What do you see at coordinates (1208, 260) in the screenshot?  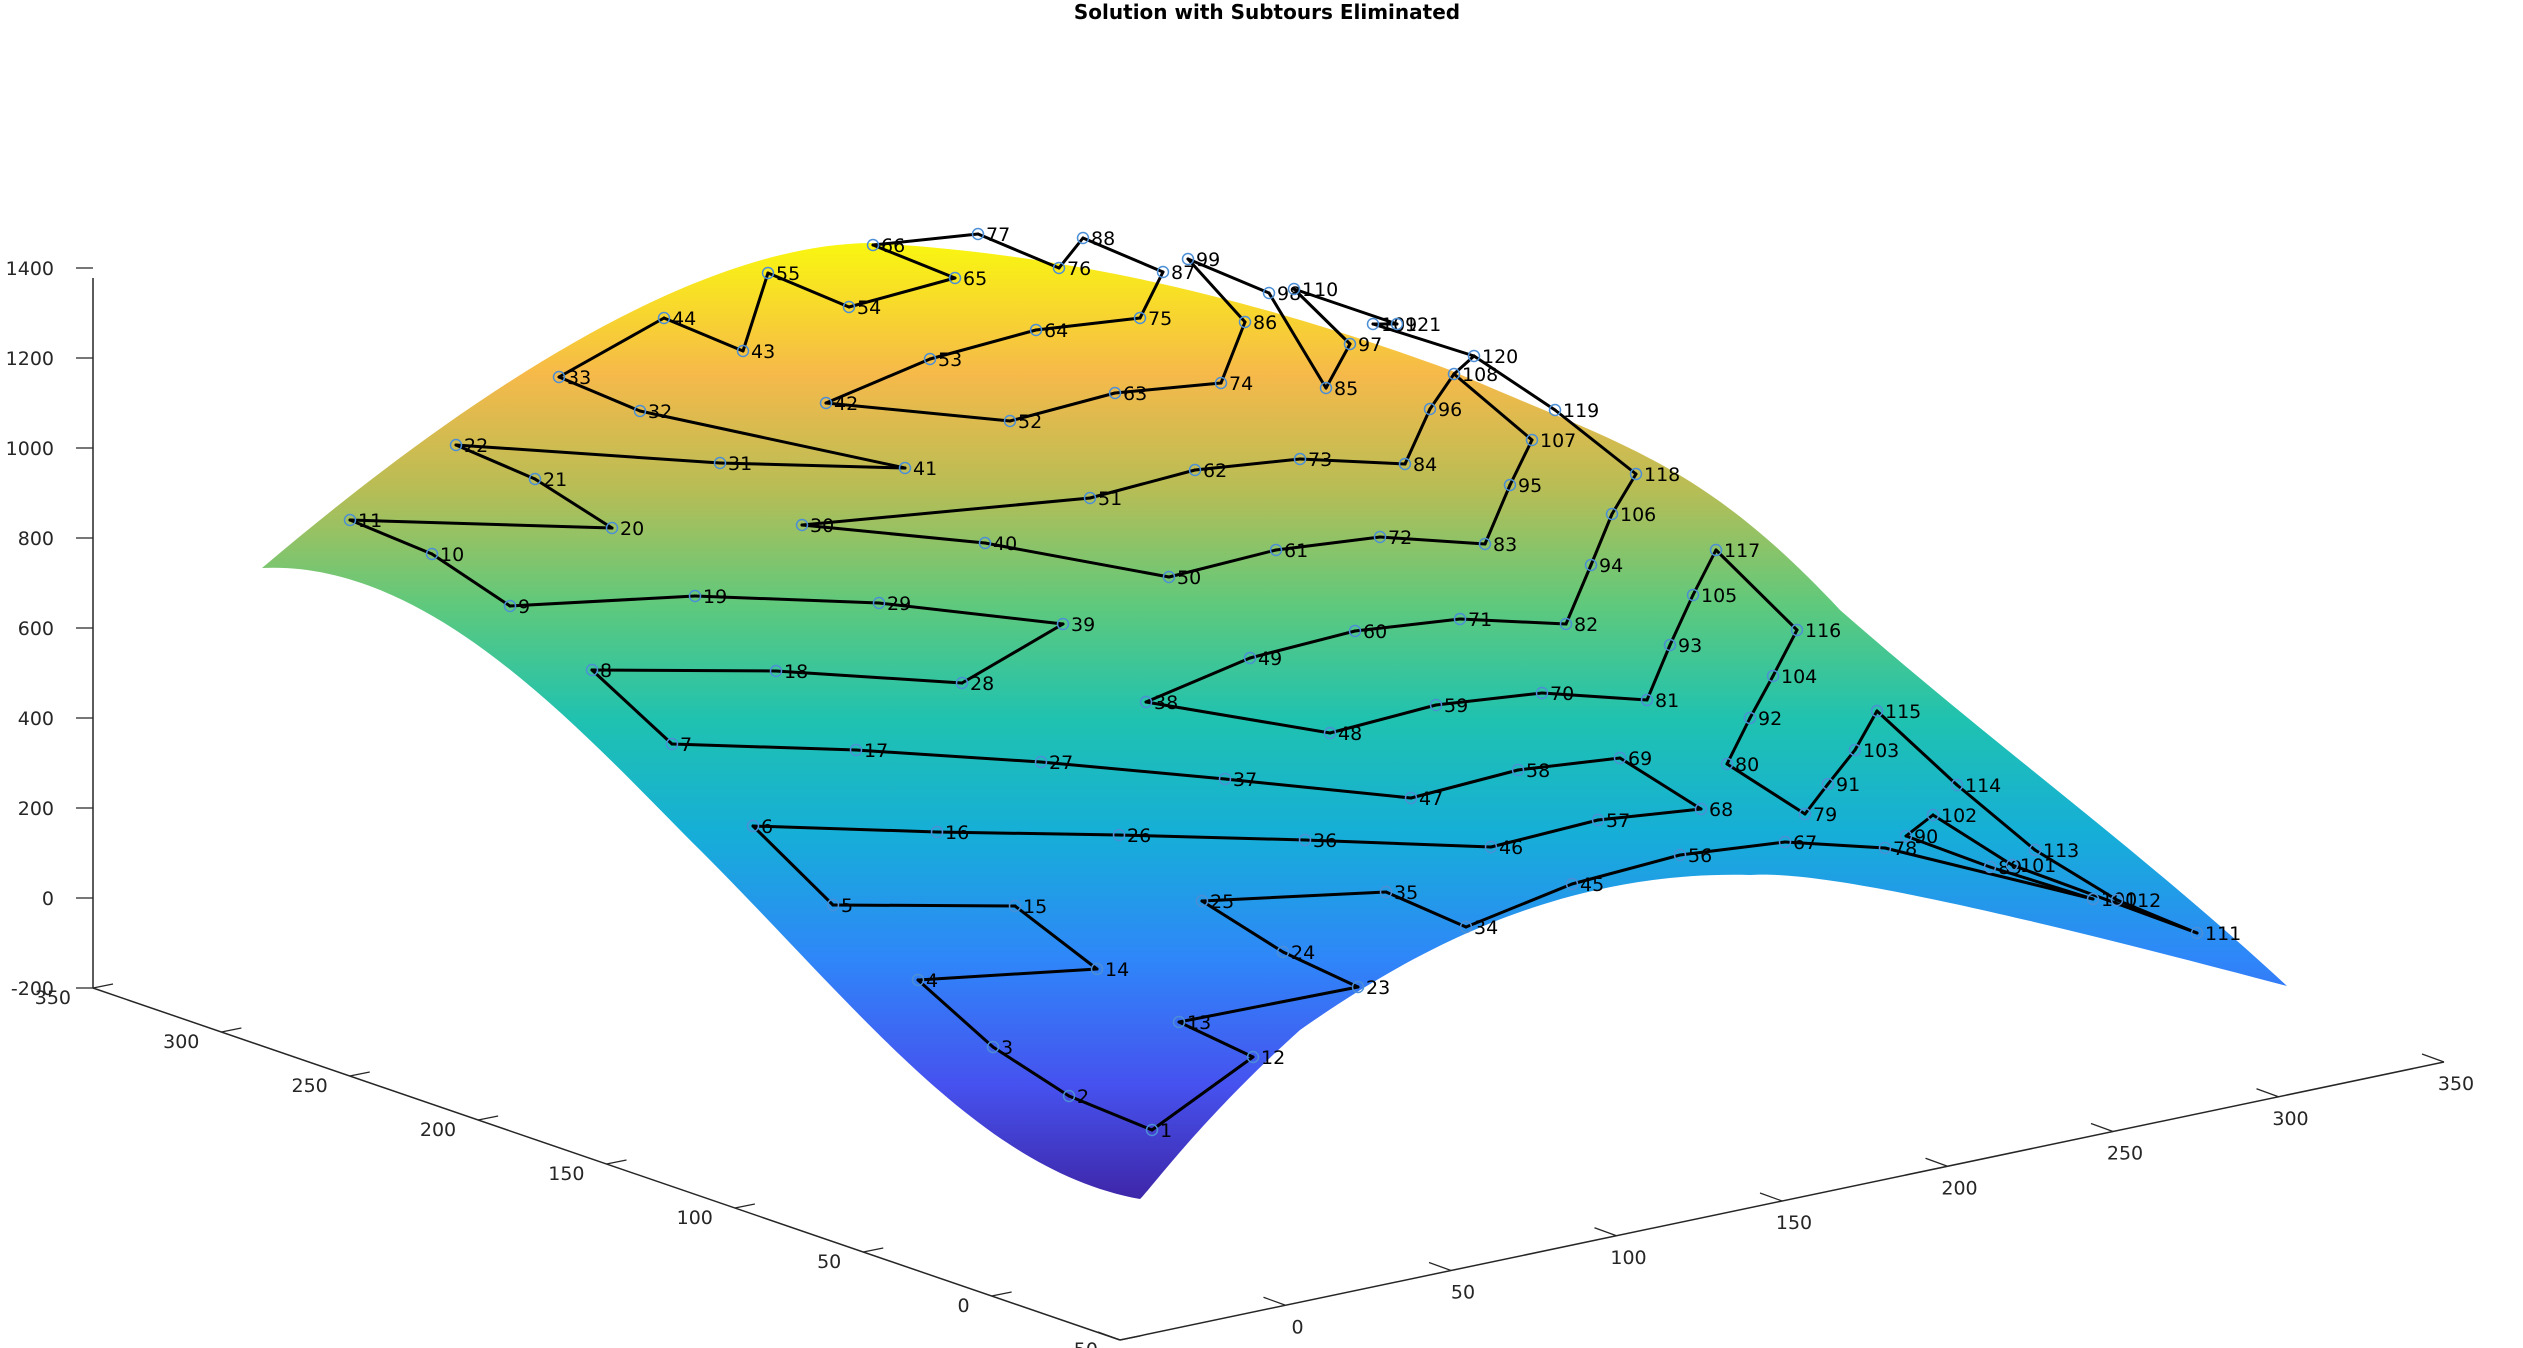 I see `tour-node-label: 99` at bounding box center [1208, 260].